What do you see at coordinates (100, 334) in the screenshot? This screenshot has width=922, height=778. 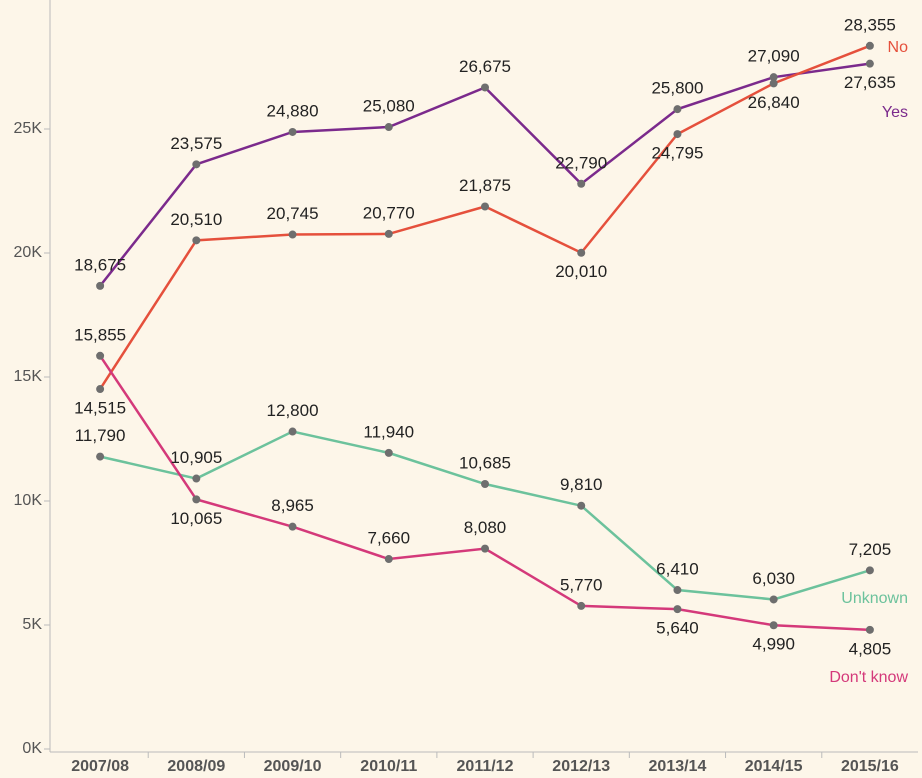 I see `data-label: 15,855` at bounding box center [100, 334].